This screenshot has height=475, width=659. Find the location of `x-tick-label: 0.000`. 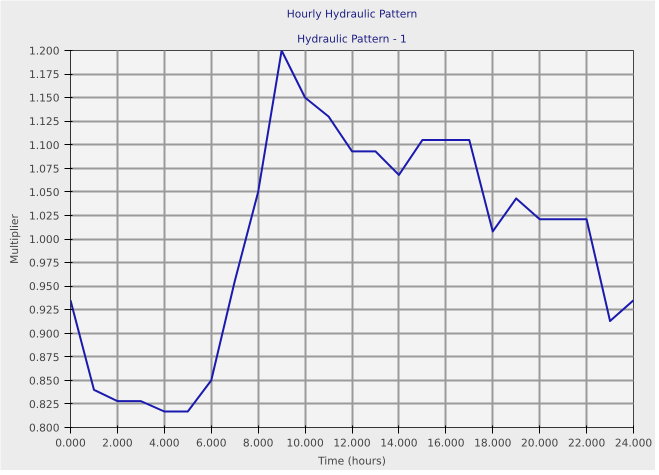

x-tick-label: 0.000 is located at coordinates (70, 443).